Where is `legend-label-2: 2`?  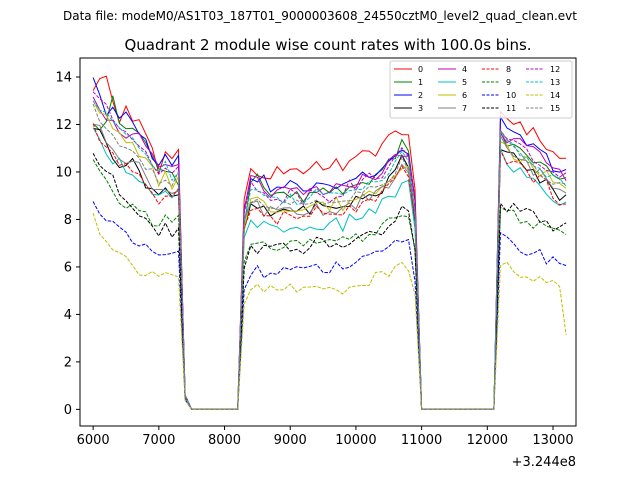
legend-label-2: 2 is located at coordinates (420, 95).